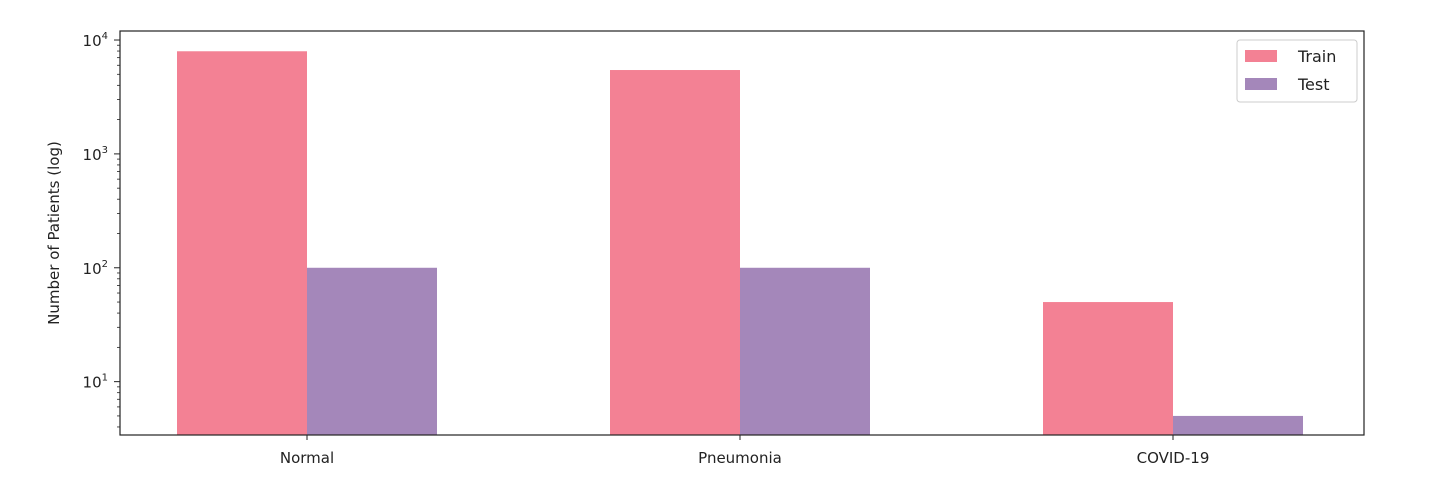 This screenshot has width=1440, height=489. What do you see at coordinates (95, 40) in the screenshot?
I see `y-tick-label: 10⁴` at bounding box center [95, 40].